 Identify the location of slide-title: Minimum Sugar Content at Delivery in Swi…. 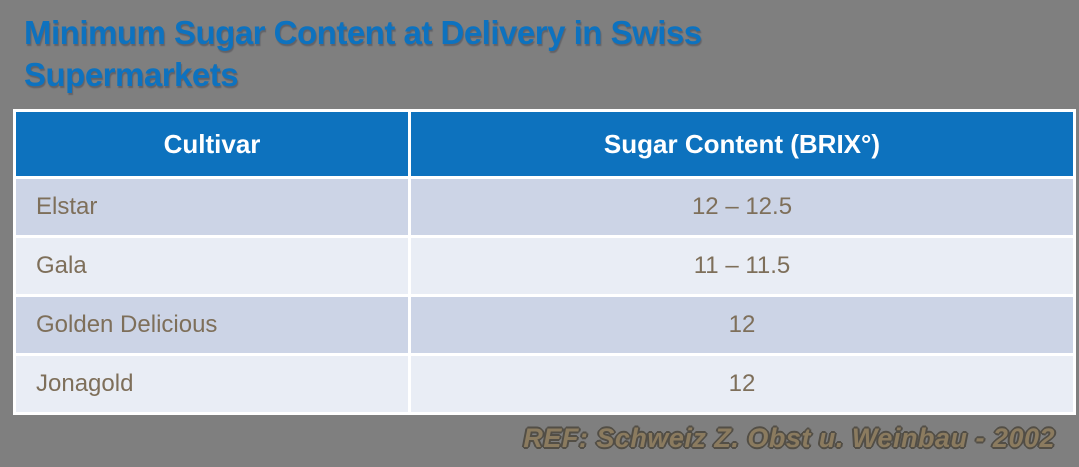
(363, 53).